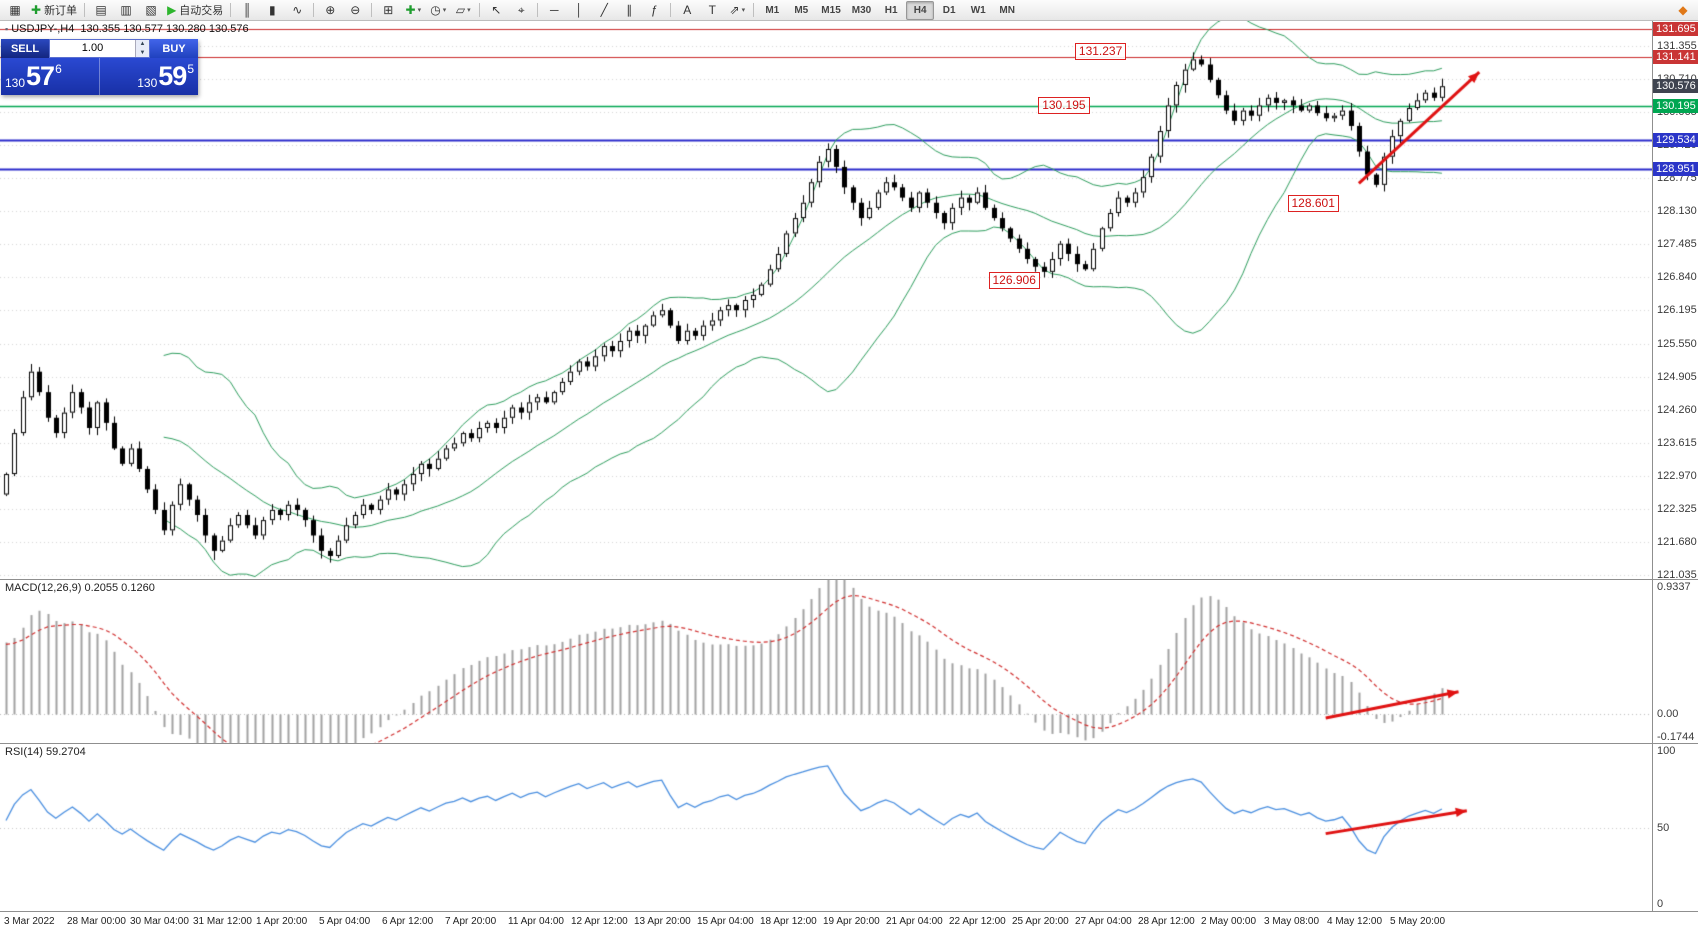  I want to click on timeframe-w1-button: W1, so click(978, 10).